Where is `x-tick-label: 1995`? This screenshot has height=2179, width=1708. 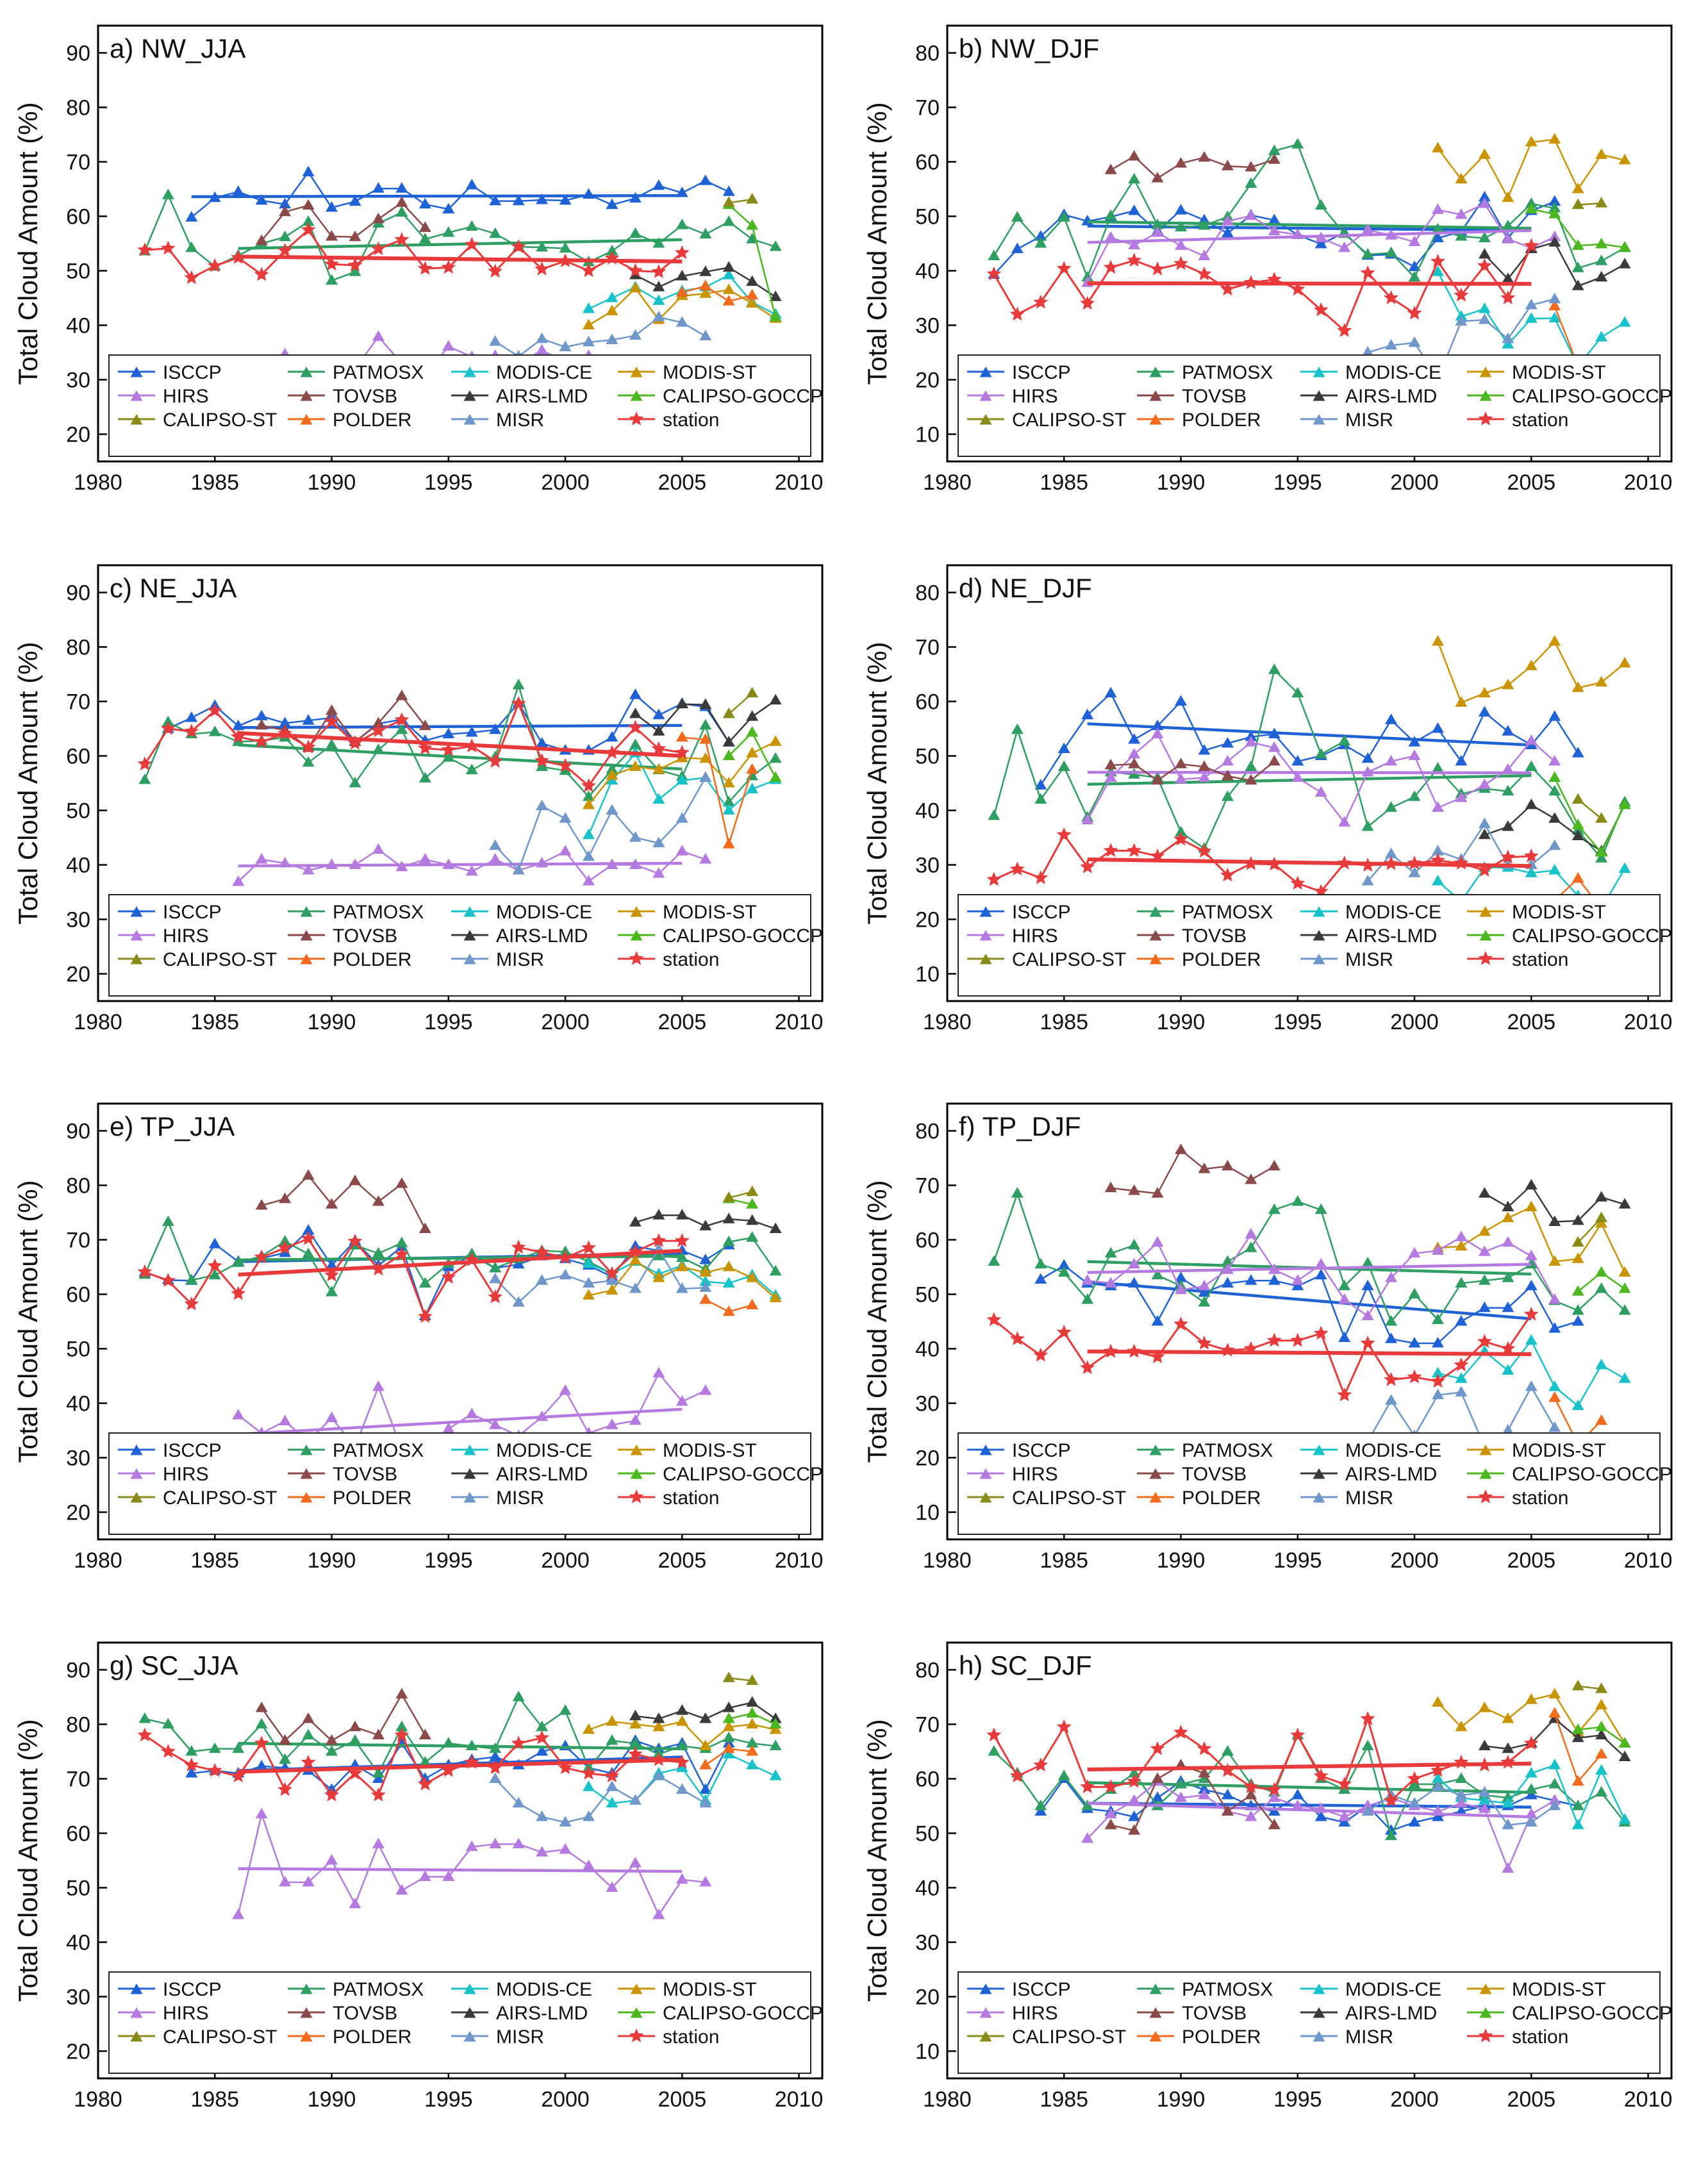
x-tick-label: 1995 is located at coordinates (448, 1560).